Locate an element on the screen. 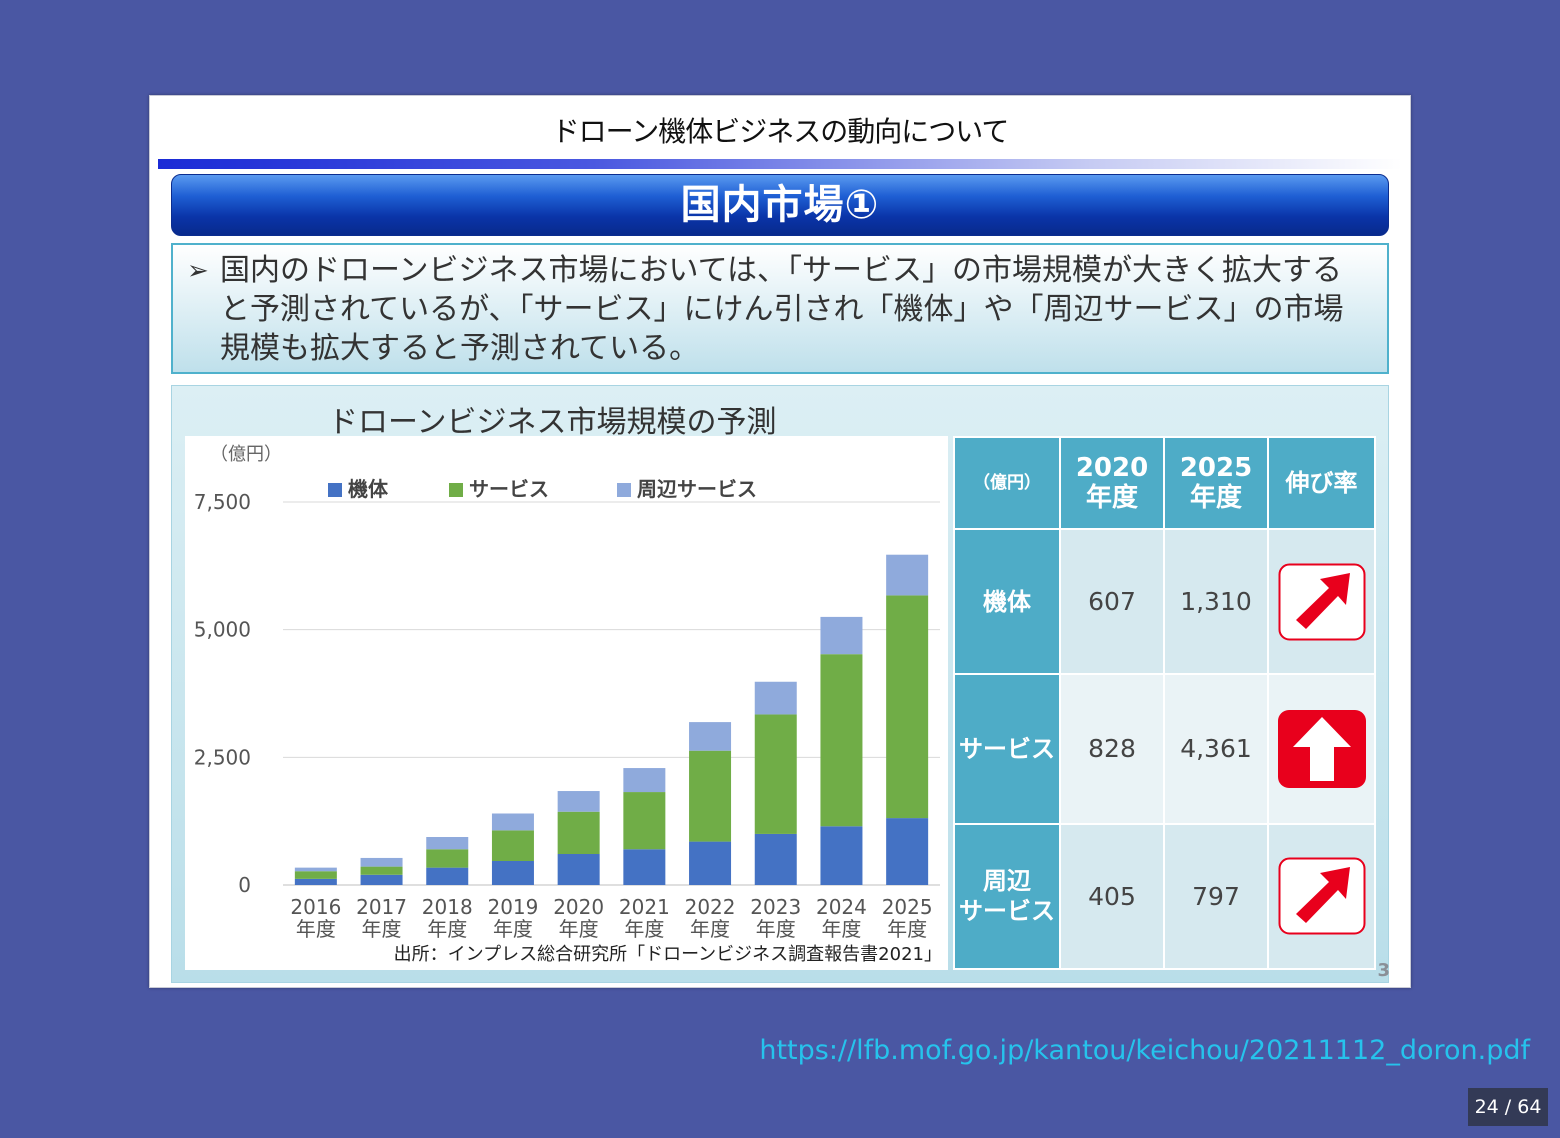 Image resolution: width=1560 pixels, height=1138 pixels. cell-2020-value: 405 is located at coordinates (1112, 896).